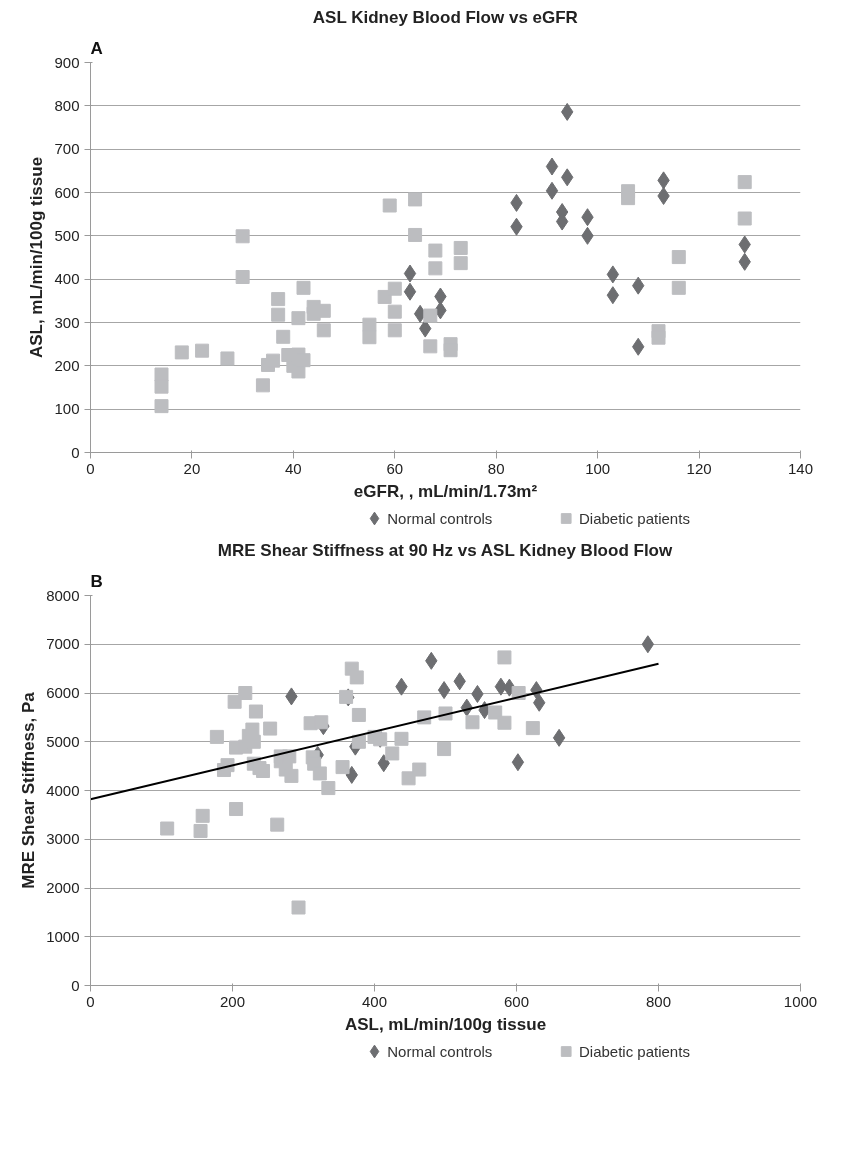 This screenshot has width=849, height=1156. Describe the element at coordinates (634, 1051) in the screenshot. I see `legend-label: Diabetic patients` at that location.